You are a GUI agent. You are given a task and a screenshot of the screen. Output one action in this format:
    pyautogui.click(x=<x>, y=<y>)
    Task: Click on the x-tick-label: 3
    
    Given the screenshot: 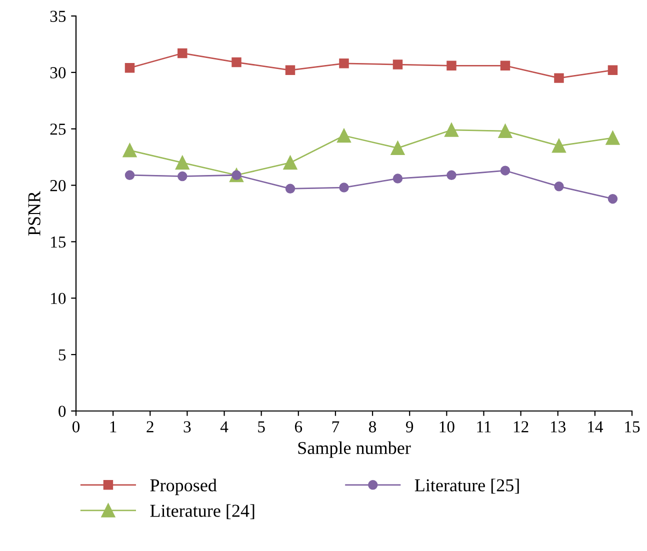 What is the action you would take?
    pyautogui.click(x=187, y=426)
    